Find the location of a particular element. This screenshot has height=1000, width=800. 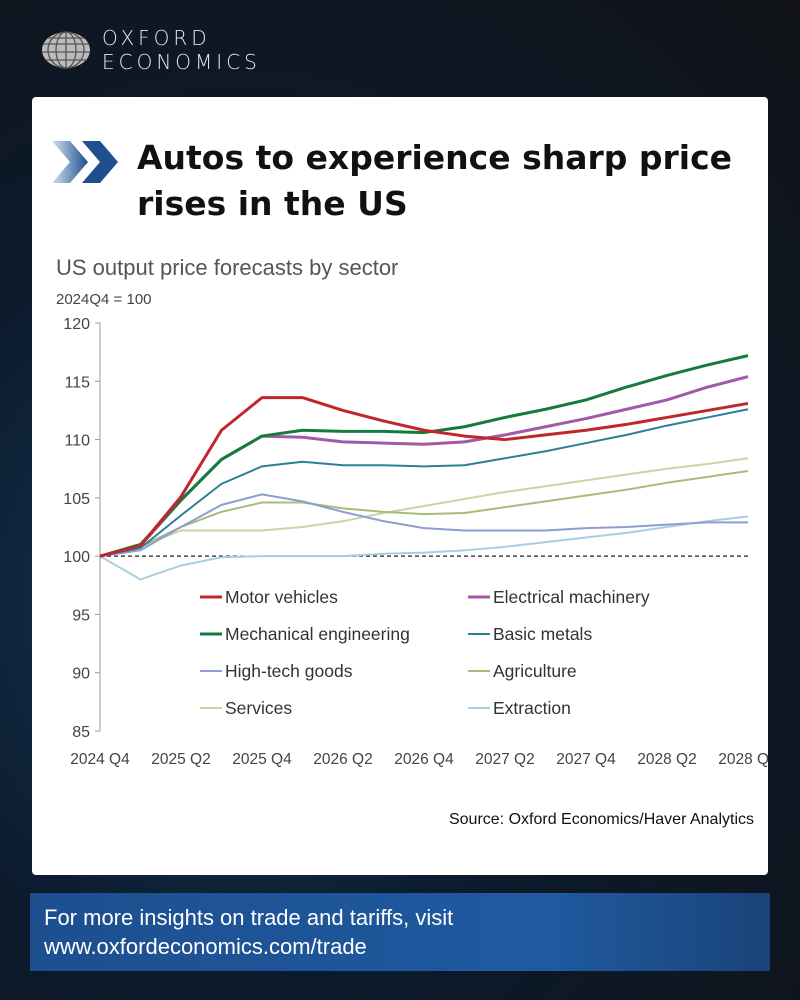

x-tick-label: 2024 Q4 is located at coordinates (100, 759).